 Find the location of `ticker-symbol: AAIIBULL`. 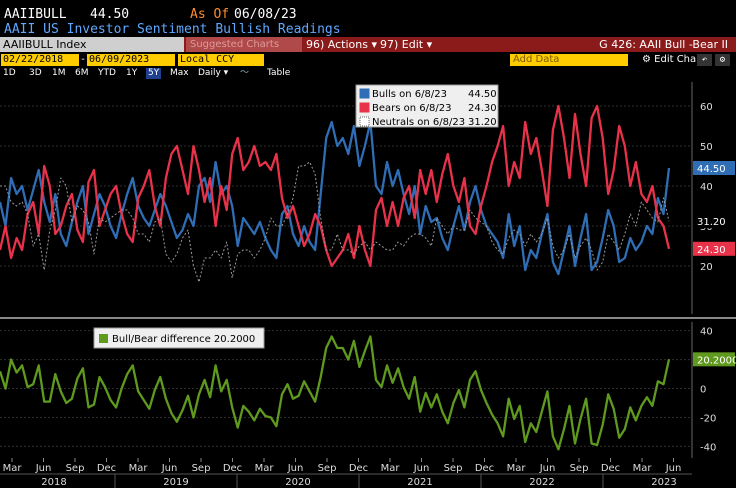

ticker-symbol: AAIIBULL is located at coordinates (35, 14).